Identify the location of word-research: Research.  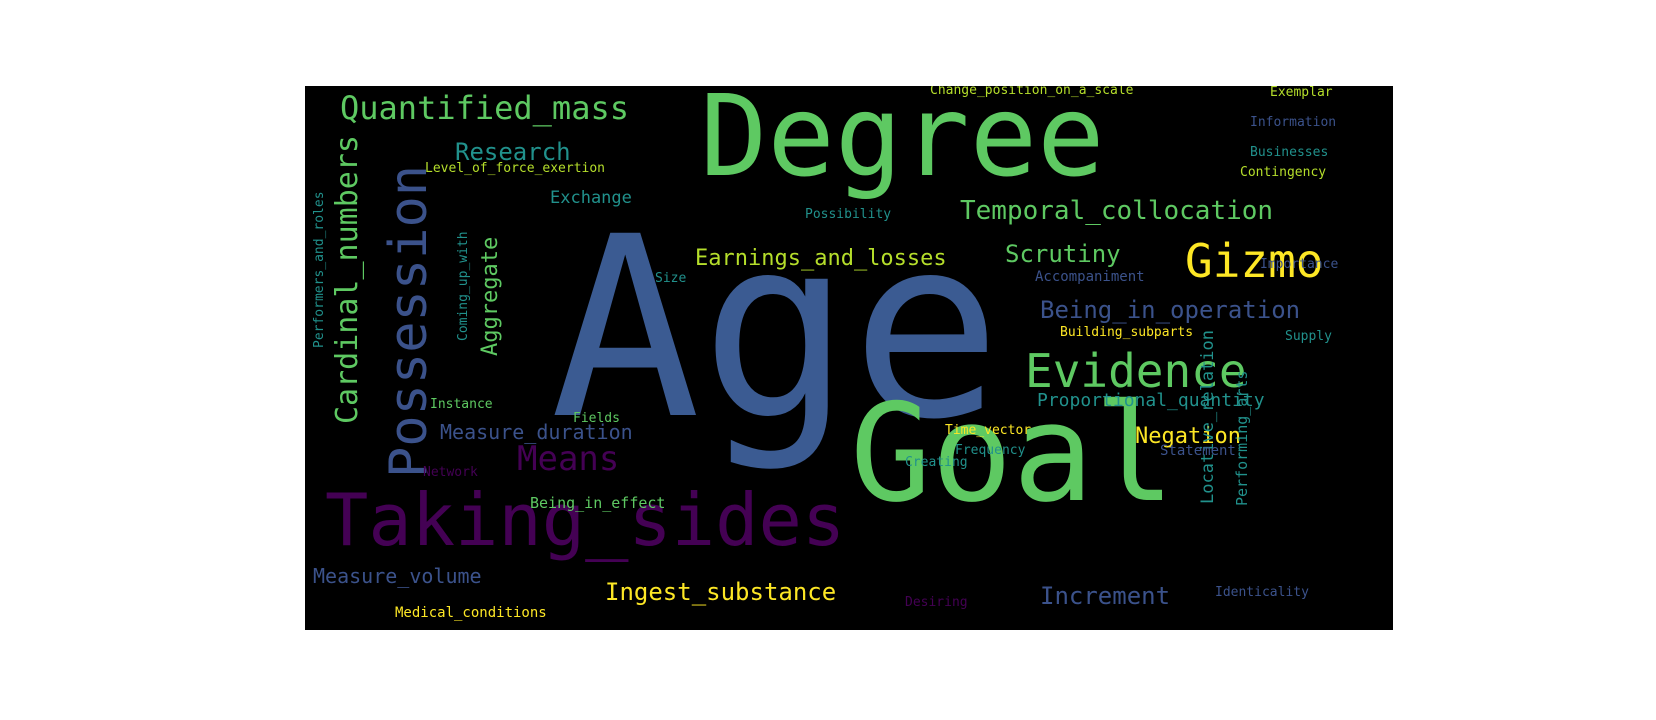
(513, 152).